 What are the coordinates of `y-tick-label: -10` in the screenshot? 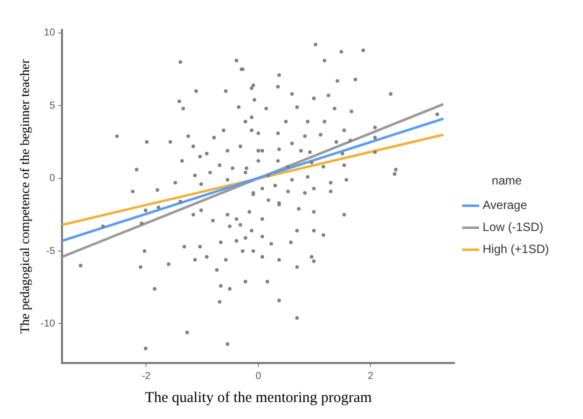 It's located at (48, 324).